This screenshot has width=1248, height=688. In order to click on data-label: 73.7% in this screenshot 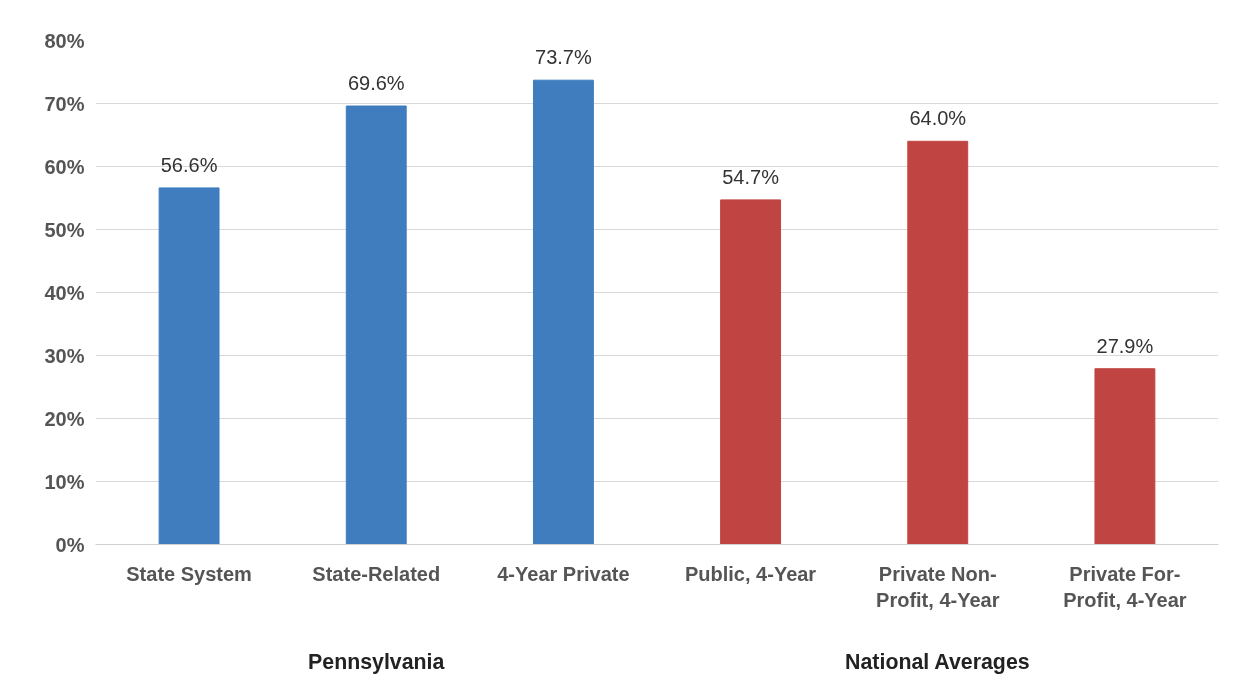, I will do `click(563, 57)`.